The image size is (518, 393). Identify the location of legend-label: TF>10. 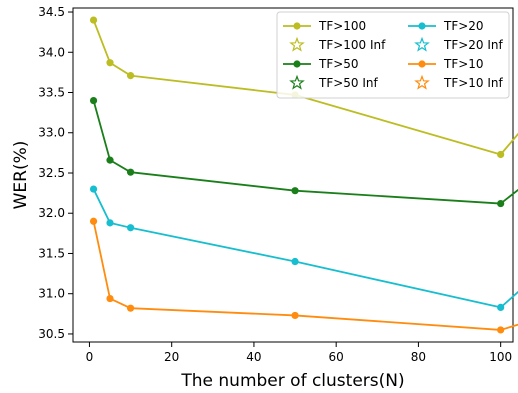
(463, 64).